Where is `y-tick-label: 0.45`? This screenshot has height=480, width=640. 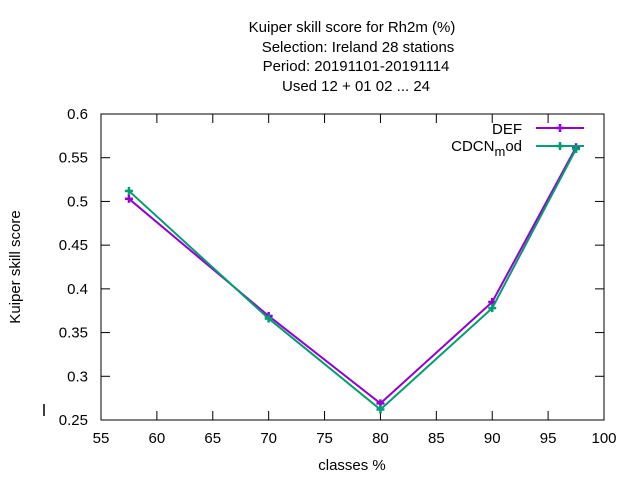
y-tick-label: 0.45 is located at coordinates (73, 245).